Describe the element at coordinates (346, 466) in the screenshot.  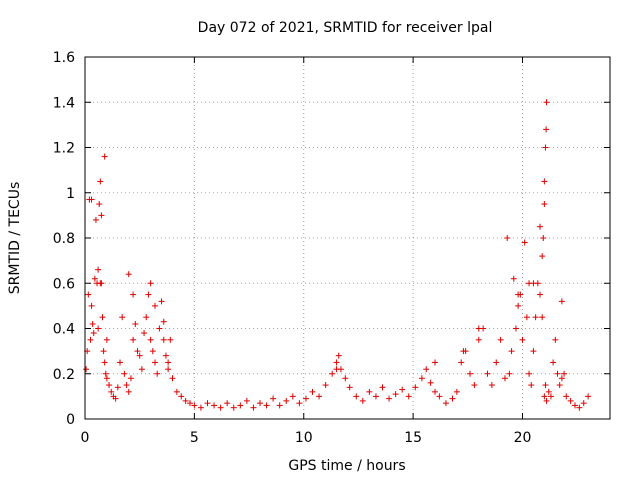
I see `x-axis-label: GPS time / hours` at that location.